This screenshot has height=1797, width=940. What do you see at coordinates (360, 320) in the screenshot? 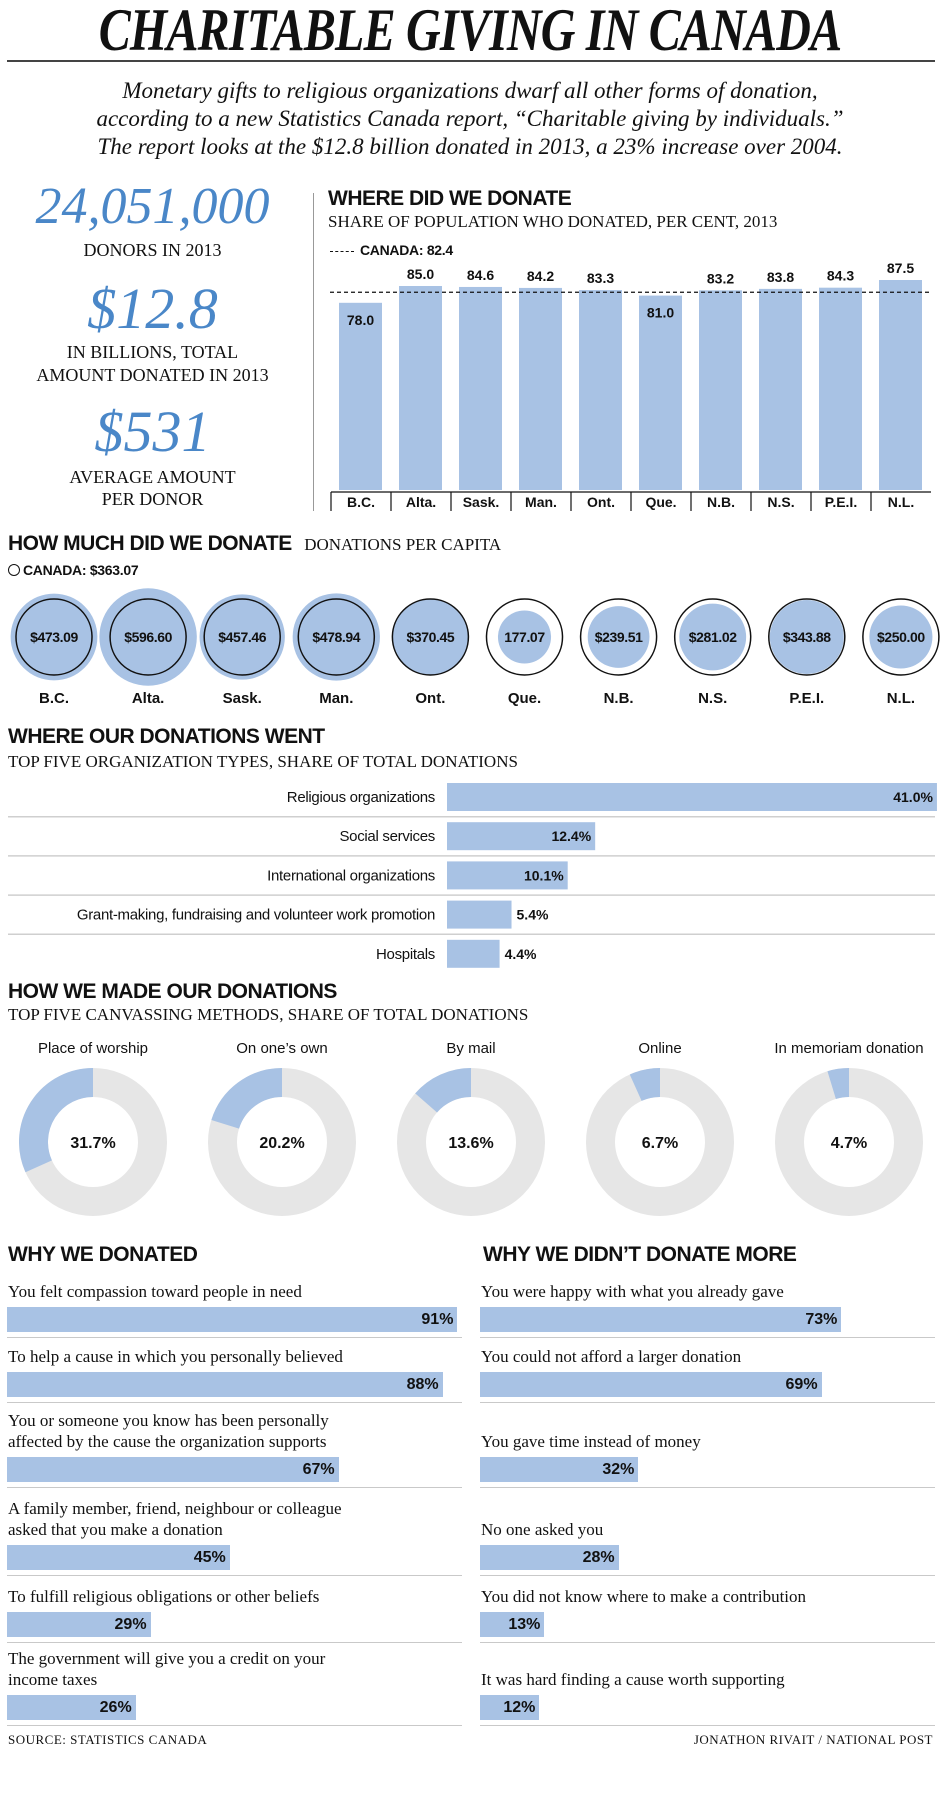
I see `bar-value-label: 78.0` at bounding box center [360, 320].